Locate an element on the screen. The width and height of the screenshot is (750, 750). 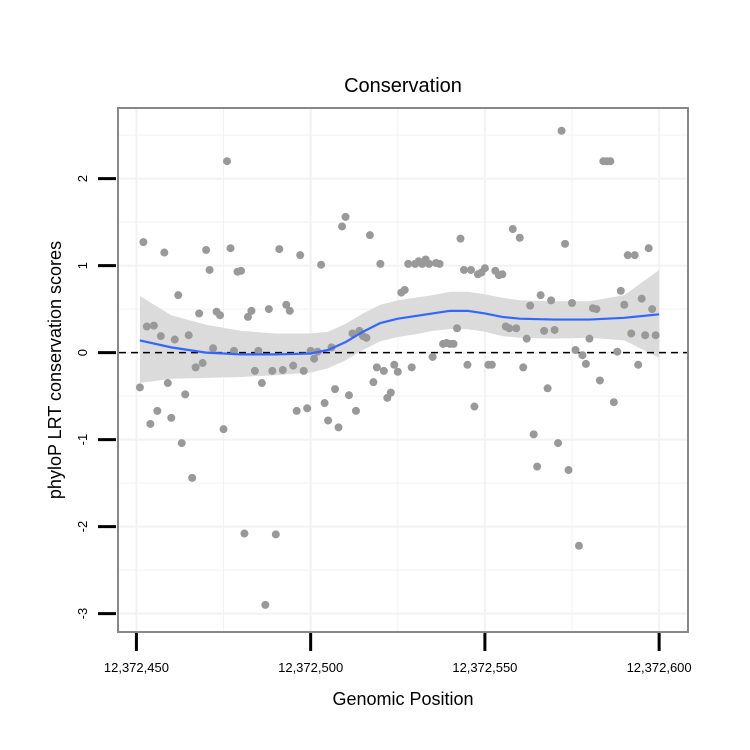
smooth-line is located at coordinates (399, 332).